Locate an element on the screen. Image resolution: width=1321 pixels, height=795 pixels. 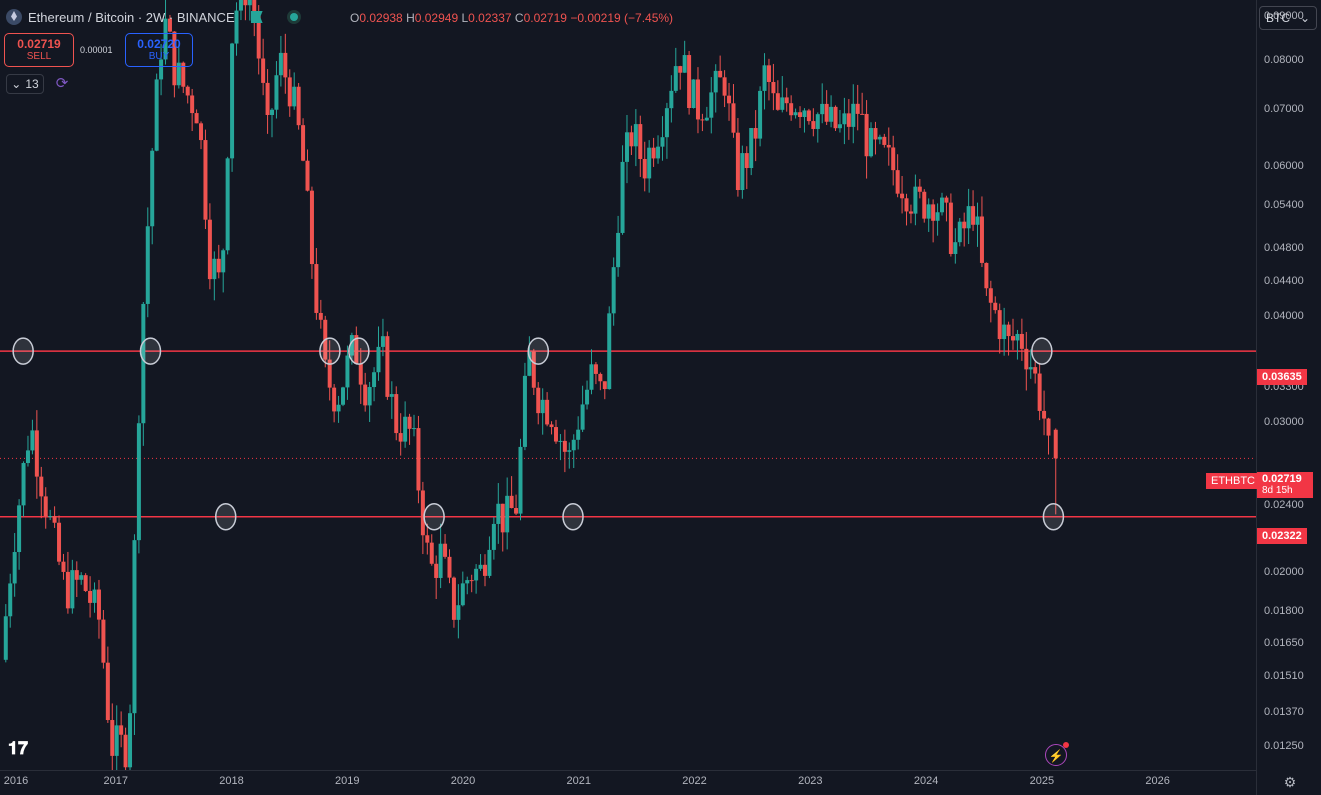
eth-logo-icon is located at coordinates (14, 17).